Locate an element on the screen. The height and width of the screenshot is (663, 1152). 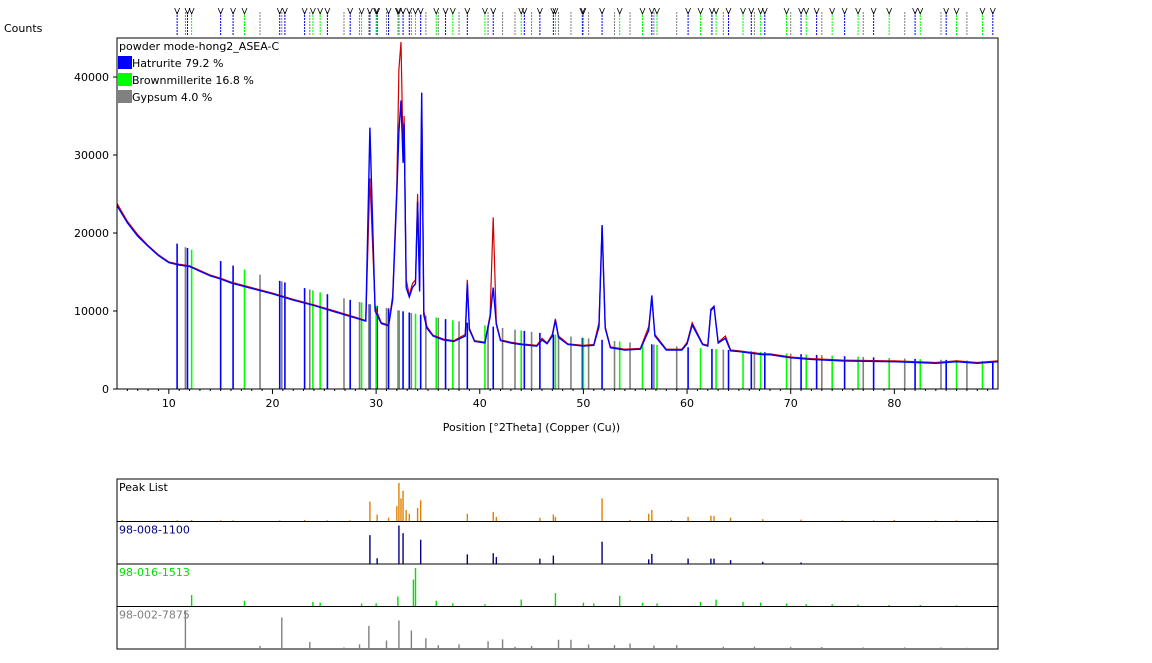
y-tick-label: 30000 is located at coordinates (91, 155).